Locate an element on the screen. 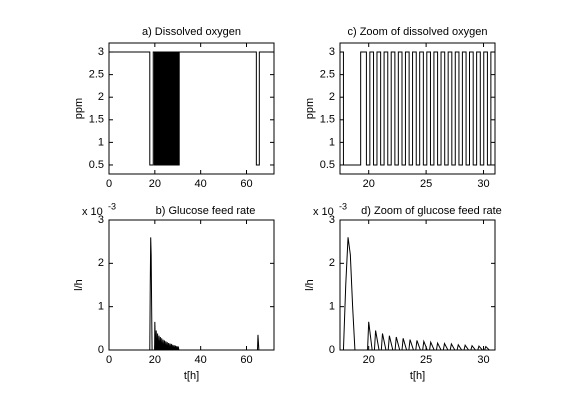 This screenshot has height=401, width=565. chart-title: b) Glucose feed rate is located at coordinates (206, 211).